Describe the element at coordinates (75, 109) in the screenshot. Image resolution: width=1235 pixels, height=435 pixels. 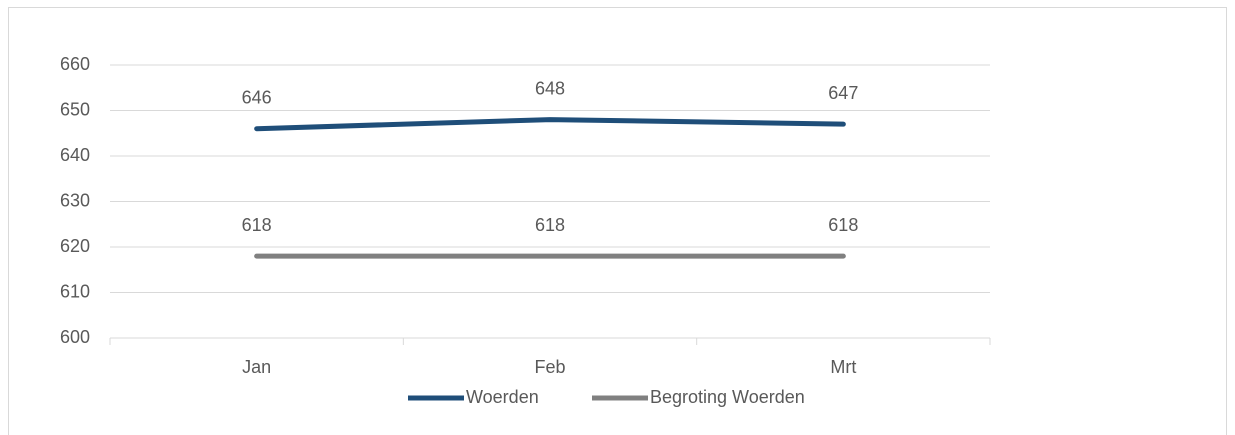
I see `y-tick-label: 650` at that location.